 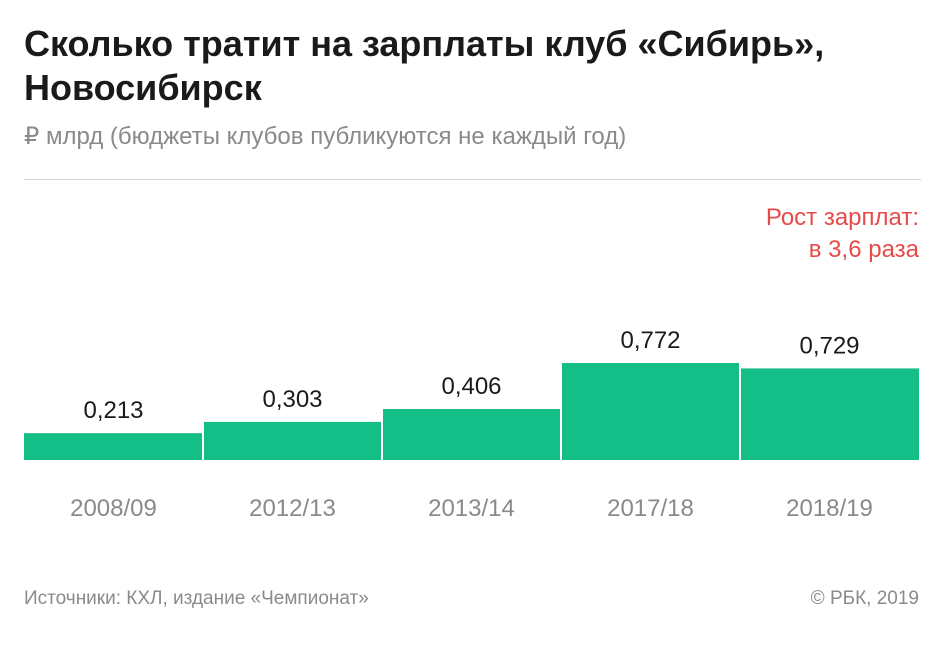 I want to click on data-label: 0,406, so click(x=471, y=386).